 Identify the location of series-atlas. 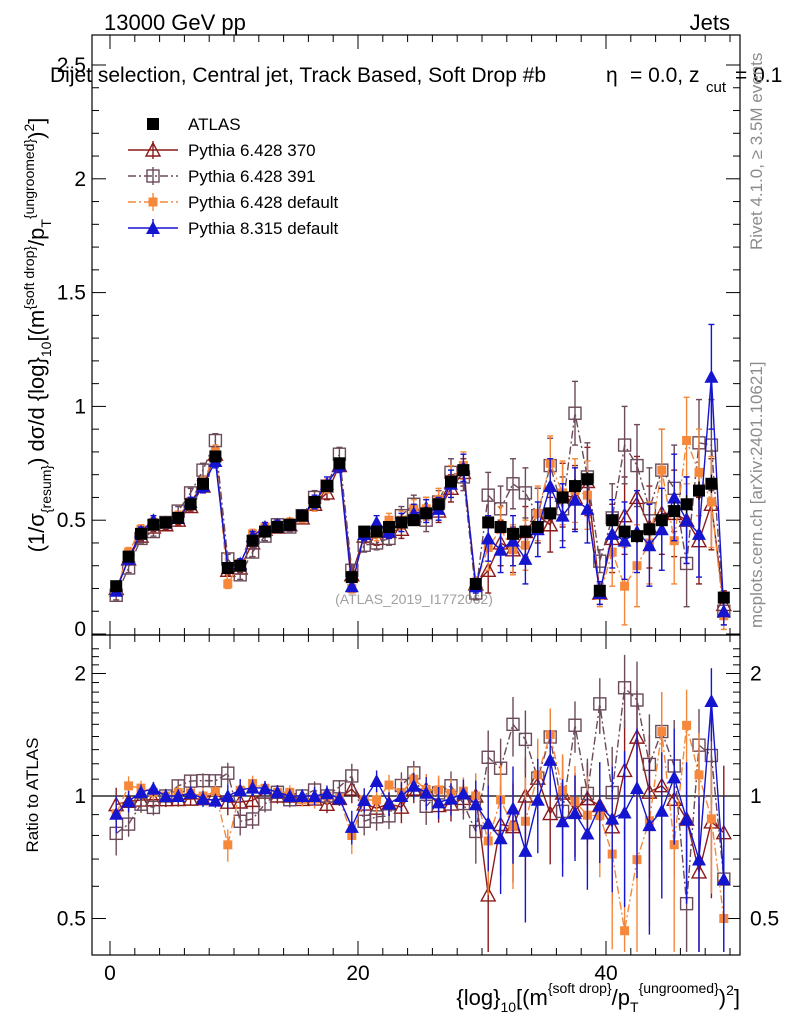
(420, 527).